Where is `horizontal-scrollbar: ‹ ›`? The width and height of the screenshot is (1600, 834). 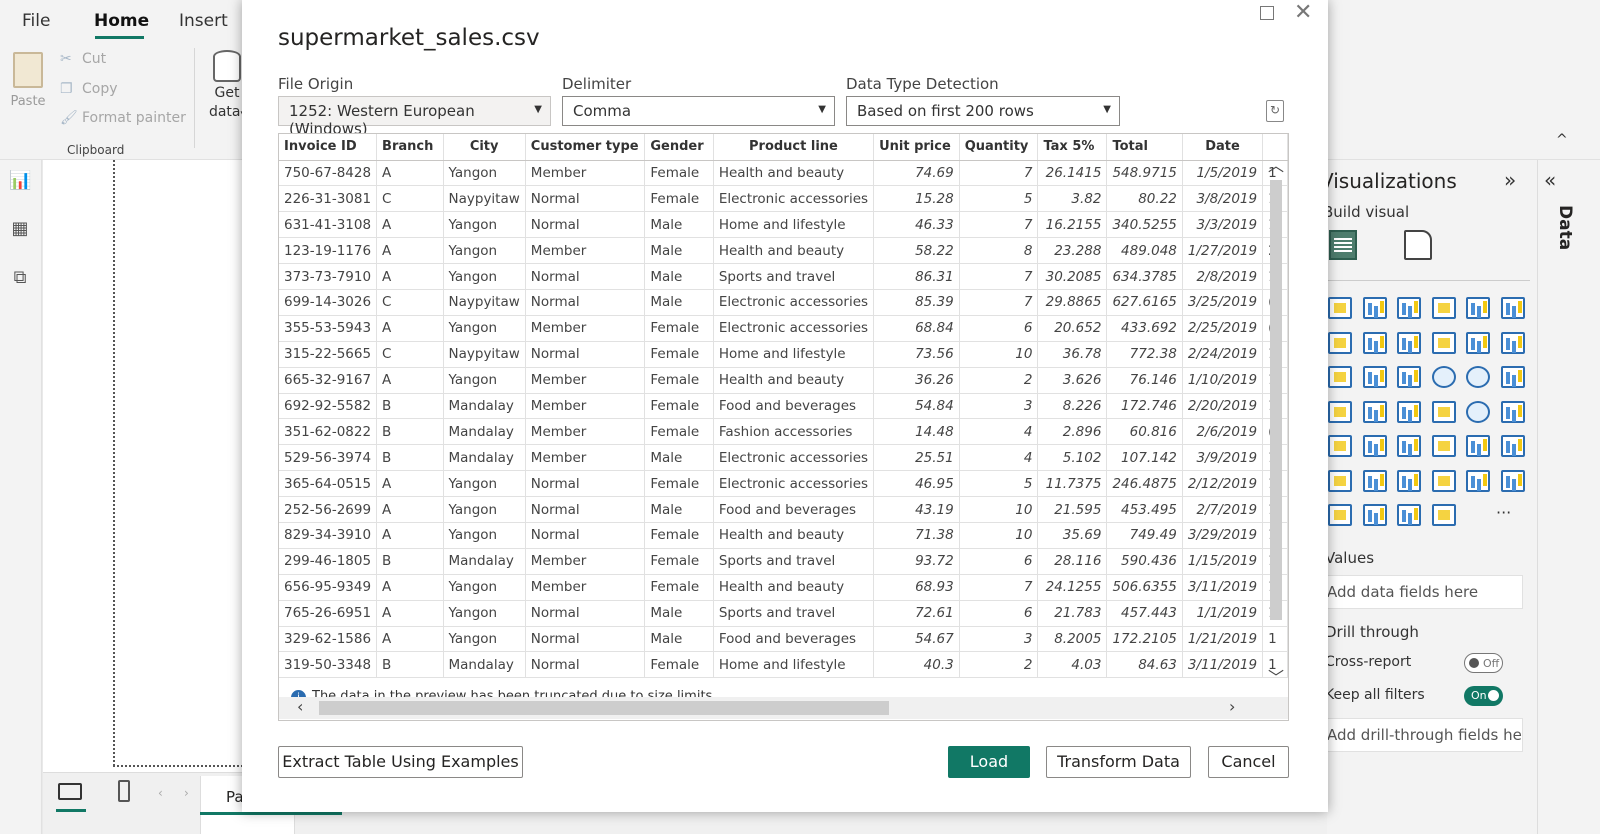
horizontal-scrollbar: ‹ › is located at coordinates (783, 708).